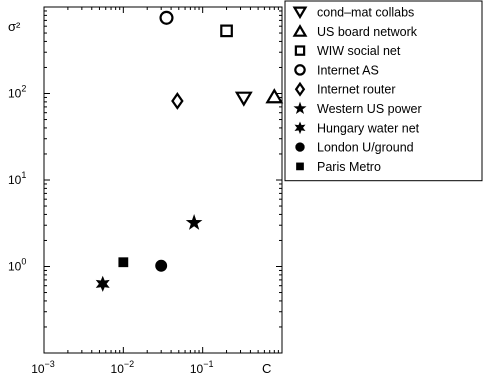 Image resolution: width=484 pixels, height=383 pixels. What do you see at coordinates (300, 70) in the screenshot?
I see `legend-marker-circle-open` at bounding box center [300, 70].